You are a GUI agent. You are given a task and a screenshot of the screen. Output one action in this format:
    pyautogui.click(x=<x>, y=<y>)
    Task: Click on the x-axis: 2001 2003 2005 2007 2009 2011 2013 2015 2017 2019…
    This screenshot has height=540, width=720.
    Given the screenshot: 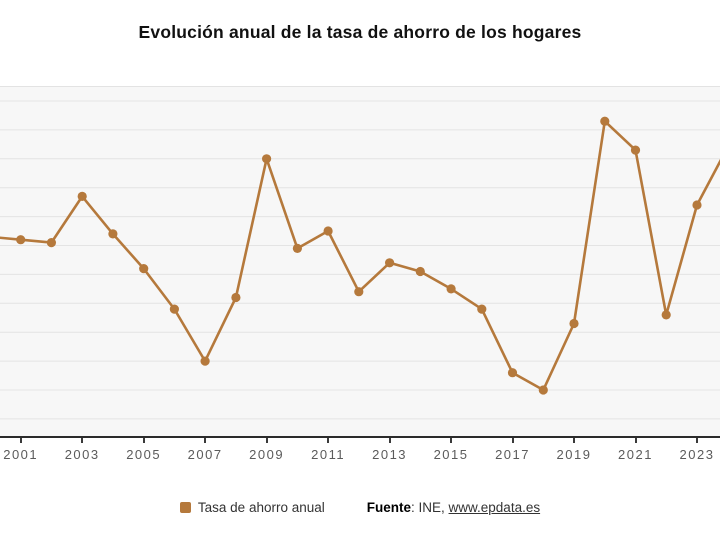 What is the action you would take?
    pyautogui.click(x=360, y=457)
    